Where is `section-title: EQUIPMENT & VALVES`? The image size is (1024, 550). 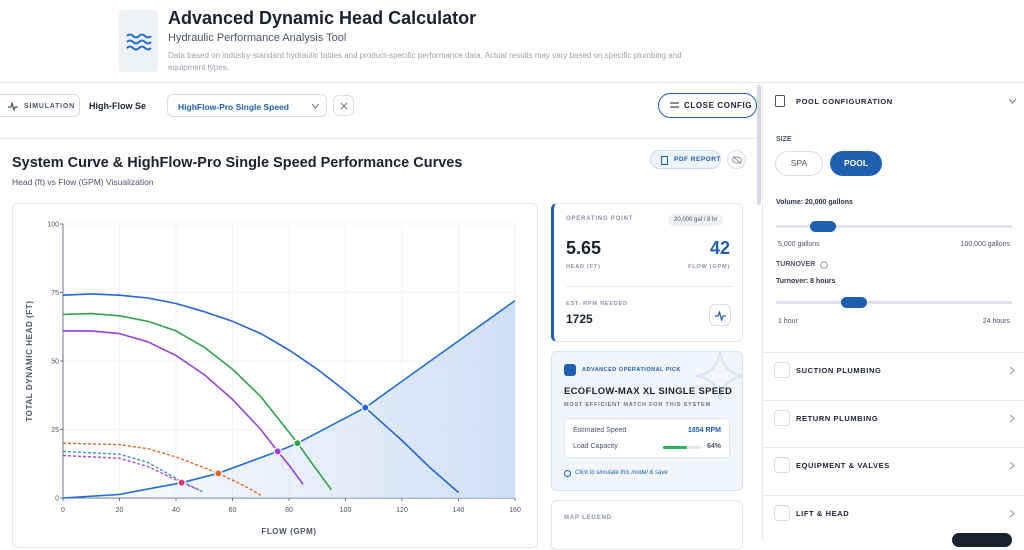
section-title: EQUIPMENT & VALVES is located at coordinates (843, 465).